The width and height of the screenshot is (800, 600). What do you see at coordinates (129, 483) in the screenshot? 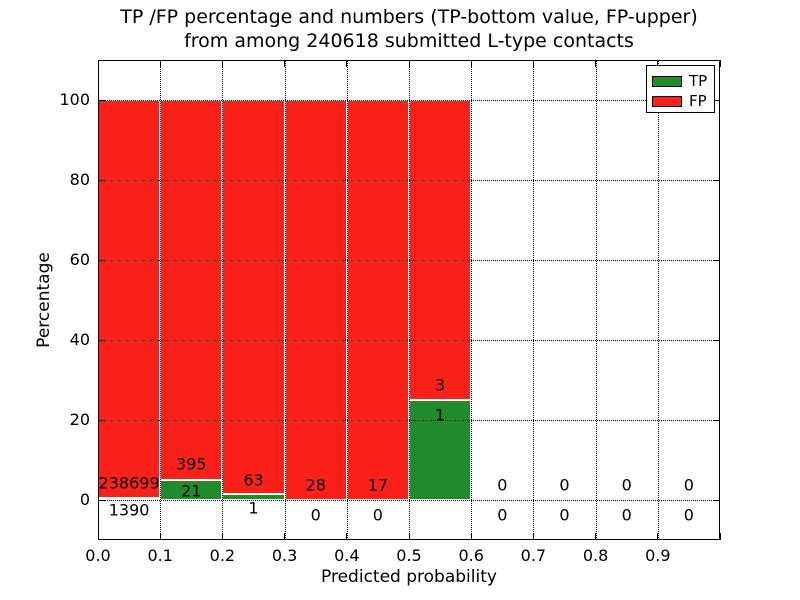
I see `fp-count-label: 238699` at bounding box center [129, 483].